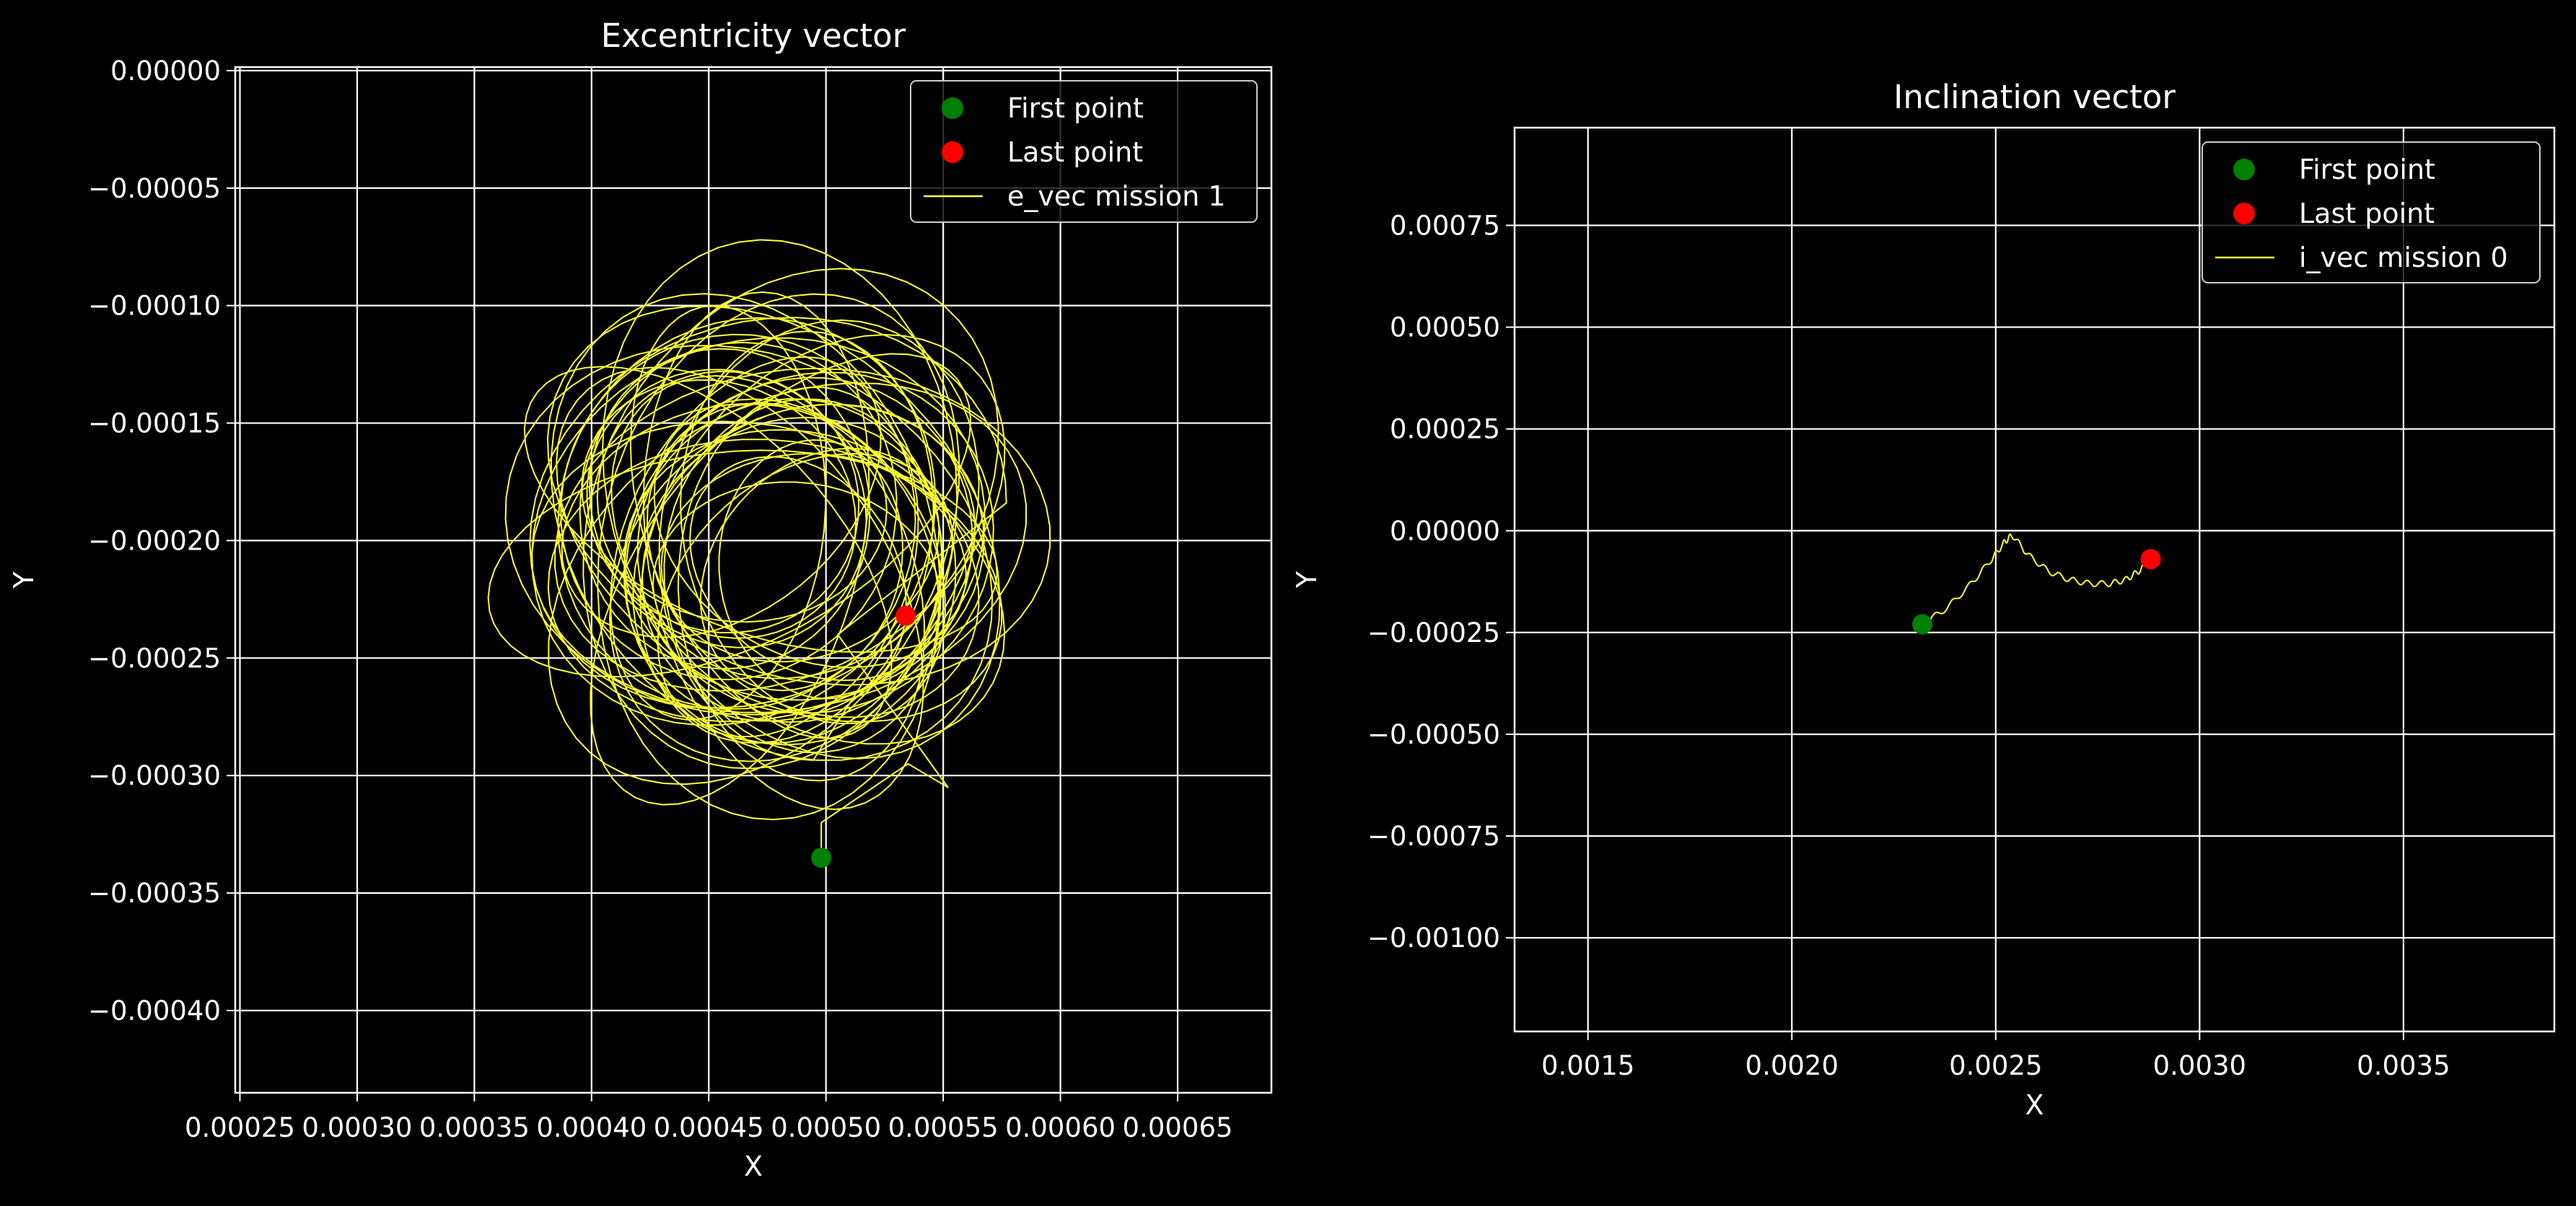 Image resolution: width=2576 pixels, height=1206 pixels. What do you see at coordinates (754, 36) in the screenshot?
I see `chart-title: Excentricity vector` at bounding box center [754, 36].